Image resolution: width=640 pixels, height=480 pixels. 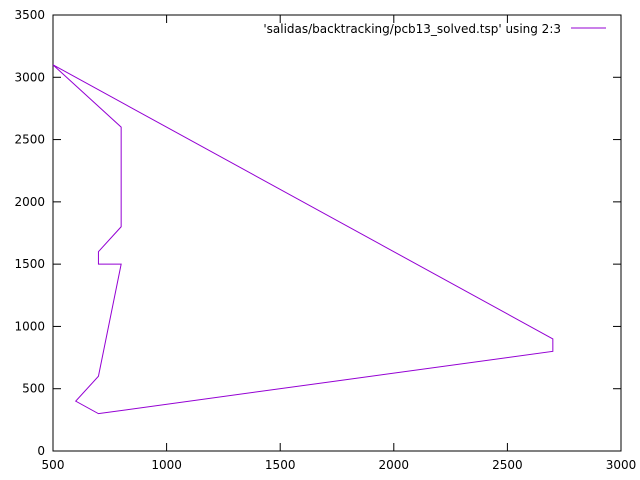 What do you see at coordinates (41, 451) in the screenshot?
I see `y-tick-label: 0` at bounding box center [41, 451].